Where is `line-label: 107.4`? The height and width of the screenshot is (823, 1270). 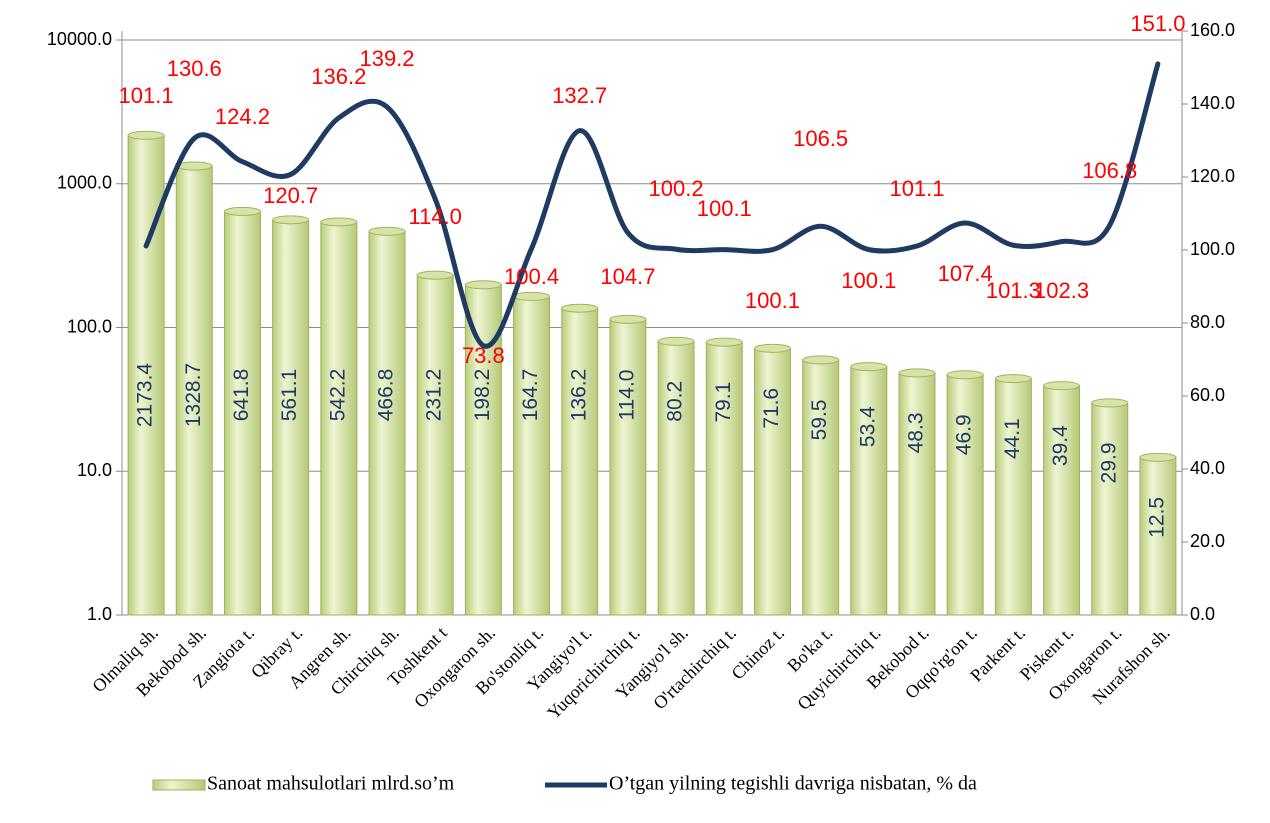
line-label: 107.4 is located at coordinates (965, 273).